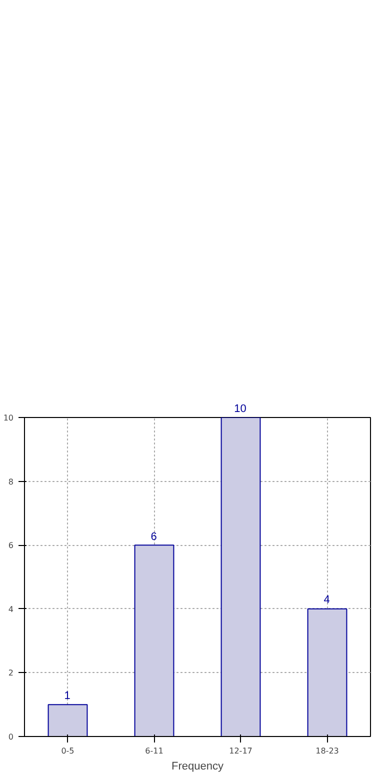 The height and width of the screenshot is (780, 390). Describe the element at coordinates (240, 409) in the screenshot. I see `data-label: 10` at that location.